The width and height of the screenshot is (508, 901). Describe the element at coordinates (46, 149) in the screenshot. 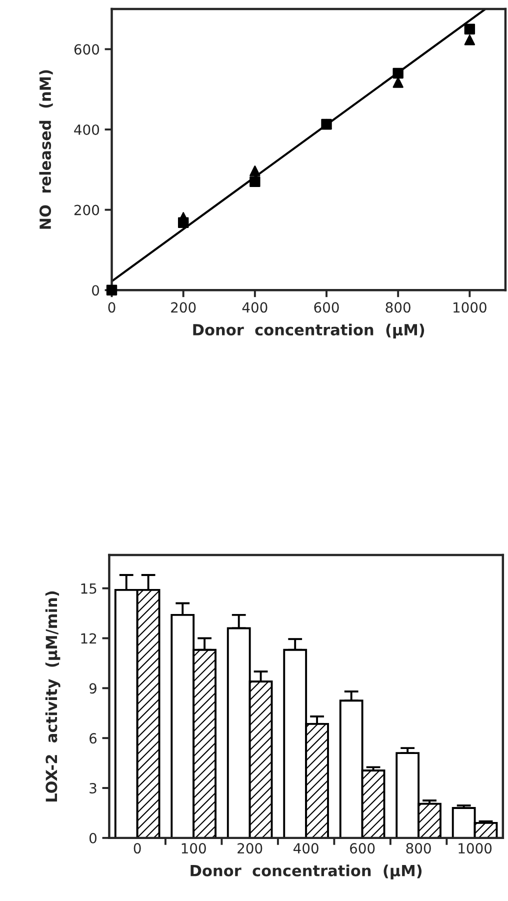

I see `y-axis-title: NO released (nM)` at that location.